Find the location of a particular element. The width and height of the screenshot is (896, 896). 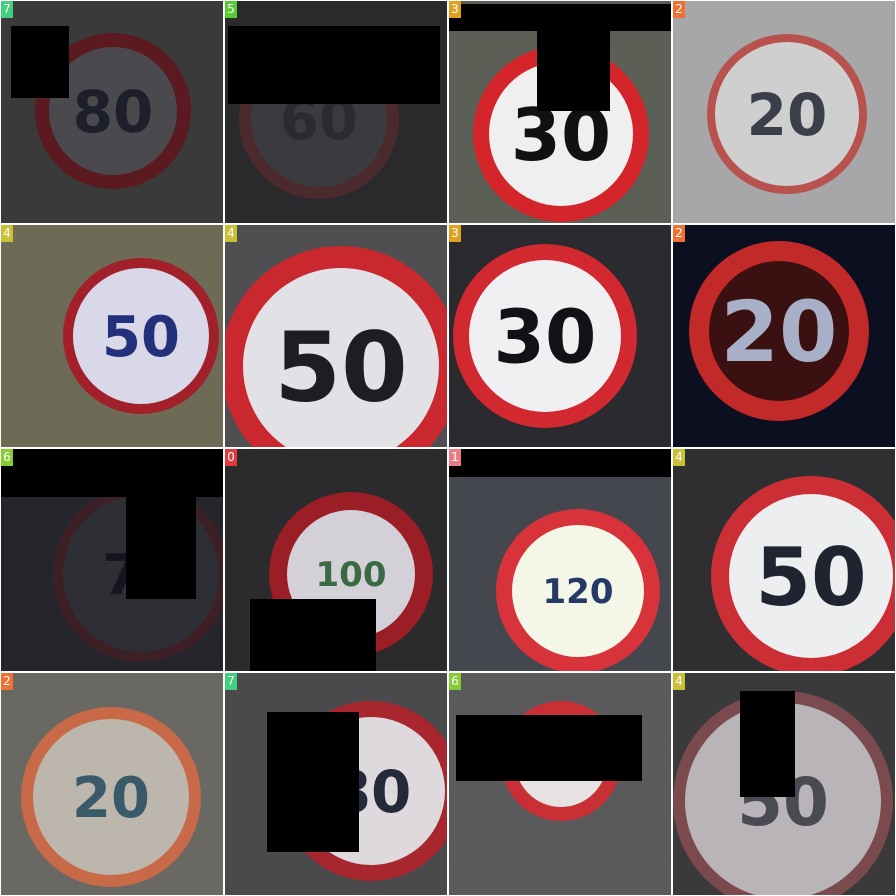

class-label-badge: 0 is located at coordinates (231, 457).